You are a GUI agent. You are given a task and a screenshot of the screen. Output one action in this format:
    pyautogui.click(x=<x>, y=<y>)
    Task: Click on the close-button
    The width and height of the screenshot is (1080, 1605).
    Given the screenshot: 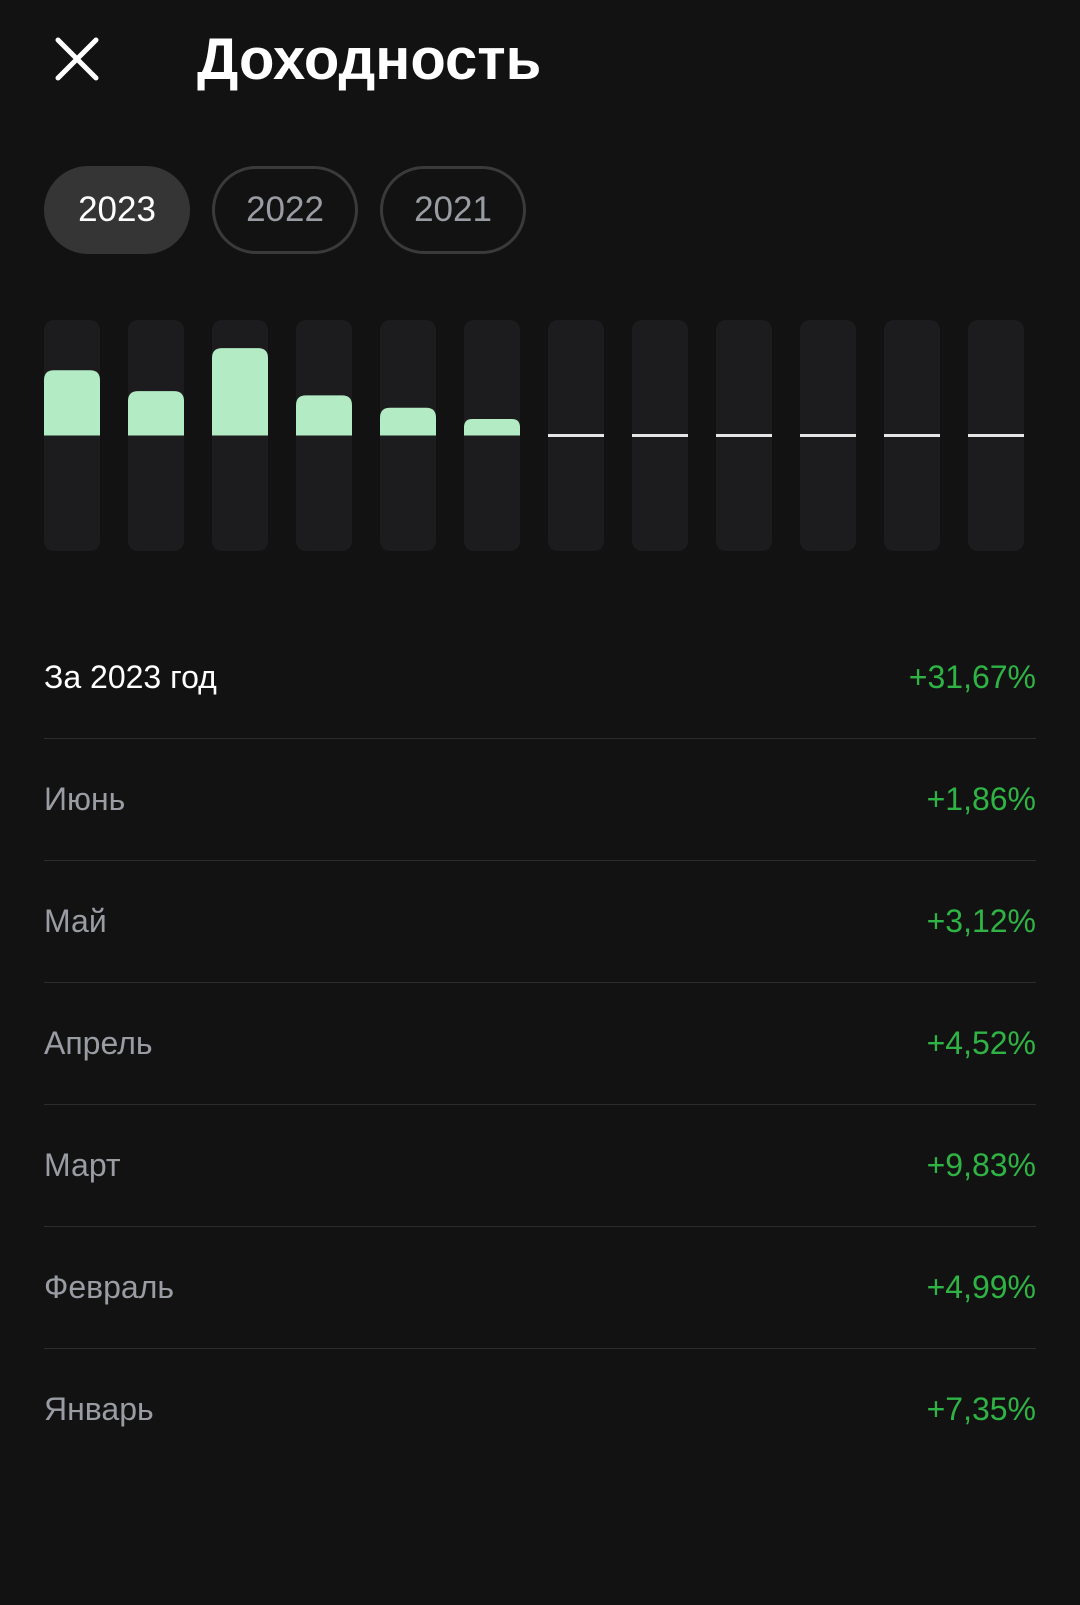 What is the action you would take?
    pyautogui.click(x=77, y=59)
    